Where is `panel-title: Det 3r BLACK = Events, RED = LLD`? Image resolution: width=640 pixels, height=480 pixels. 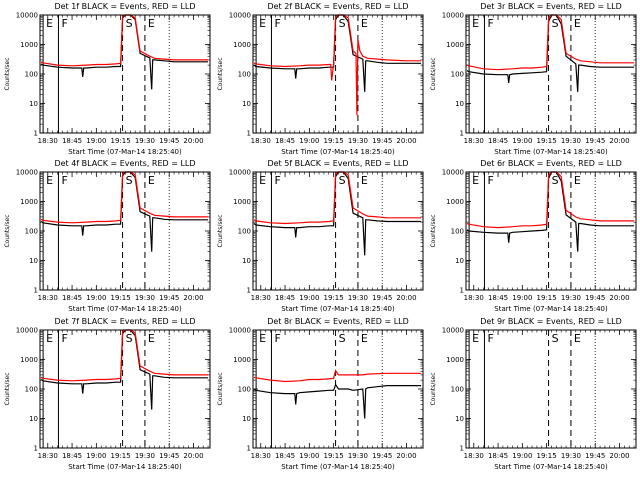
panel-title: Det 3r BLACK = Events, RED = LLD is located at coordinates (551, 6).